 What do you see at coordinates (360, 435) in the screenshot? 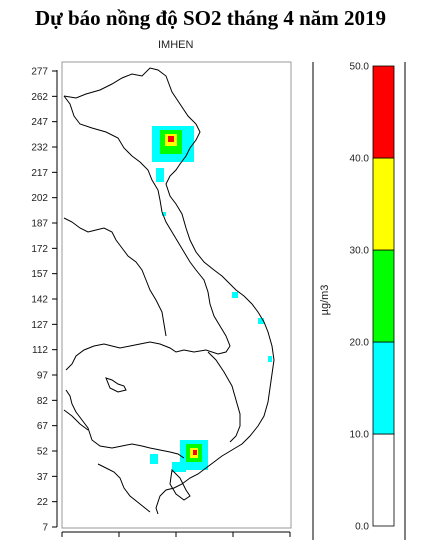
I see `colorbar-tick-label: 10.0` at bounding box center [360, 435].